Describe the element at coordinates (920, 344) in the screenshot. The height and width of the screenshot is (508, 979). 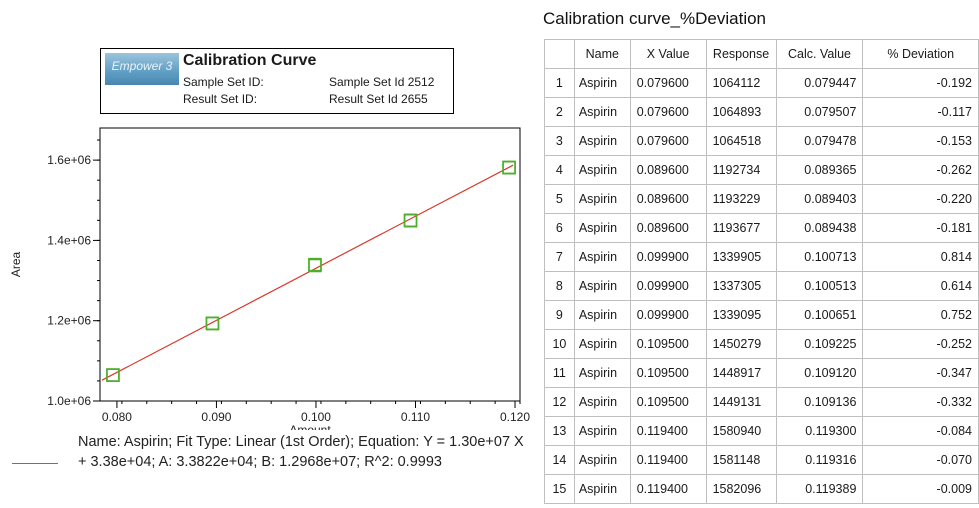
I see `table-cell: -0.252` at that location.